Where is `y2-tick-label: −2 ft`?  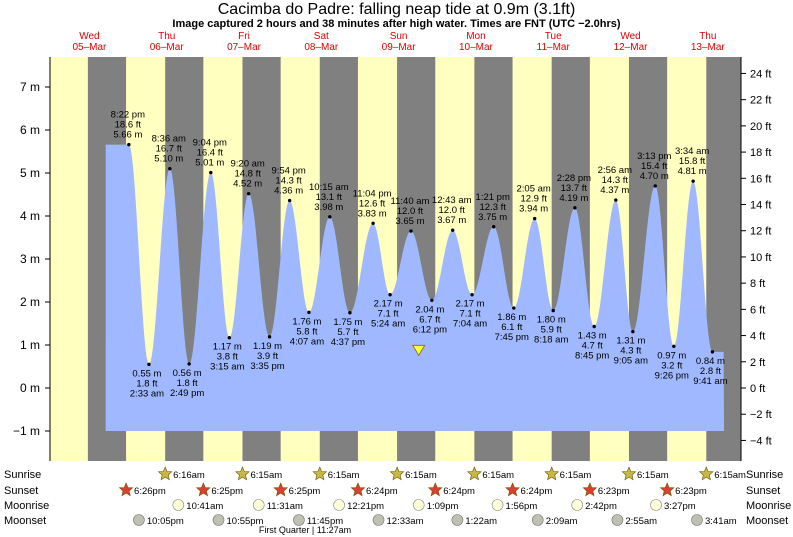
y2-tick-label: −2 ft is located at coordinates (761, 415).